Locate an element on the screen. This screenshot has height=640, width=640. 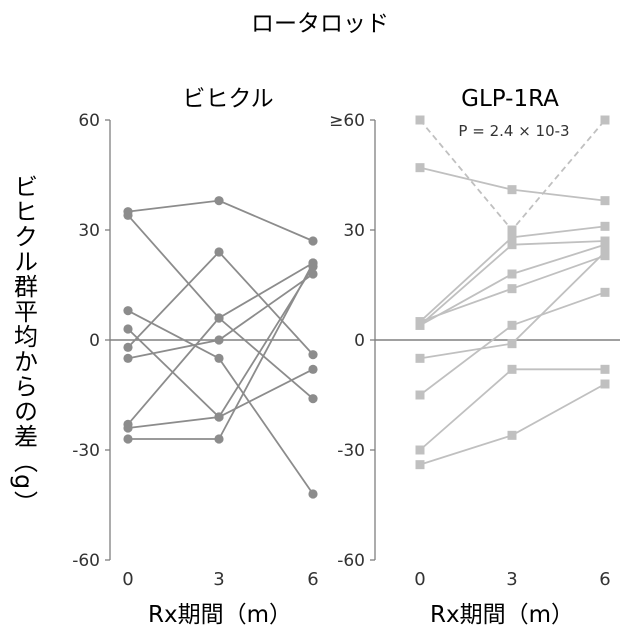
y-tick-label: 60 is located at coordinates (89, 121).